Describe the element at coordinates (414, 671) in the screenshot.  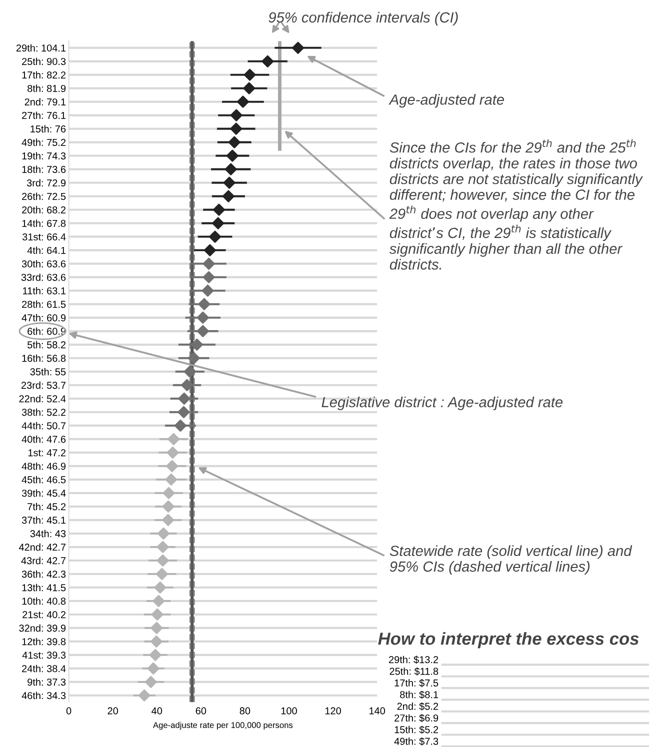
I see `category-label: 25th: $11.8` at that location.